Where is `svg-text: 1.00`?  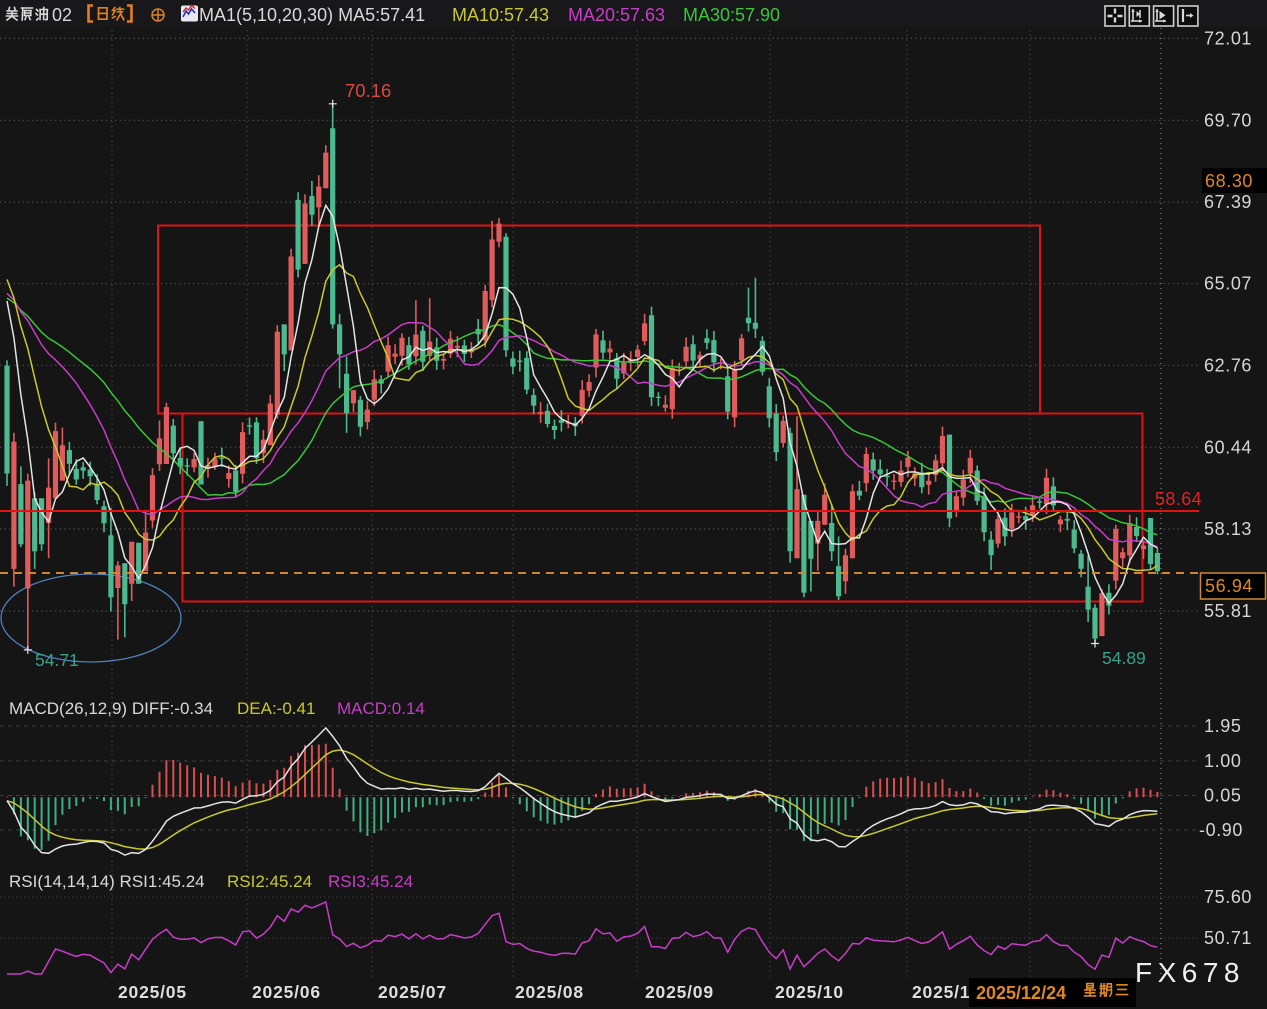 svg-text: 1.00 is located at coordinates (1222, 761).